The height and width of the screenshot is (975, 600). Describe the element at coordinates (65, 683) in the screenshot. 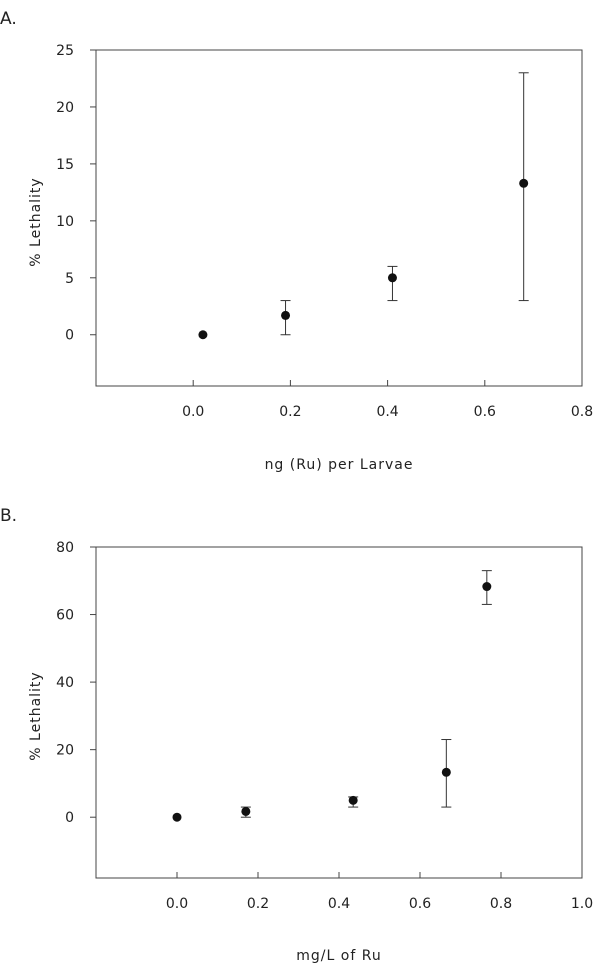

I see `y-tick-label: 40` at that location.